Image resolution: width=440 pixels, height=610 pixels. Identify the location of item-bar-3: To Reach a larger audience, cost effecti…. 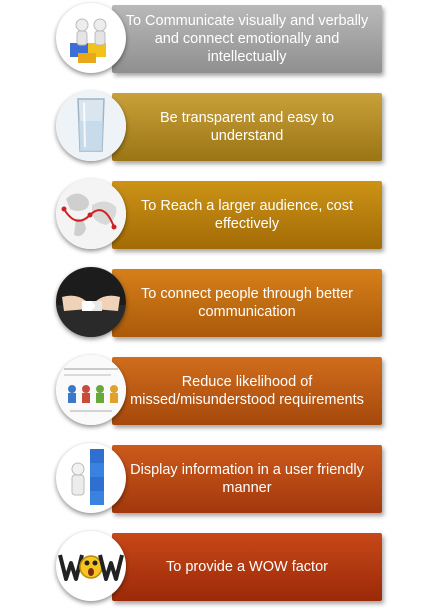
(247, 215).